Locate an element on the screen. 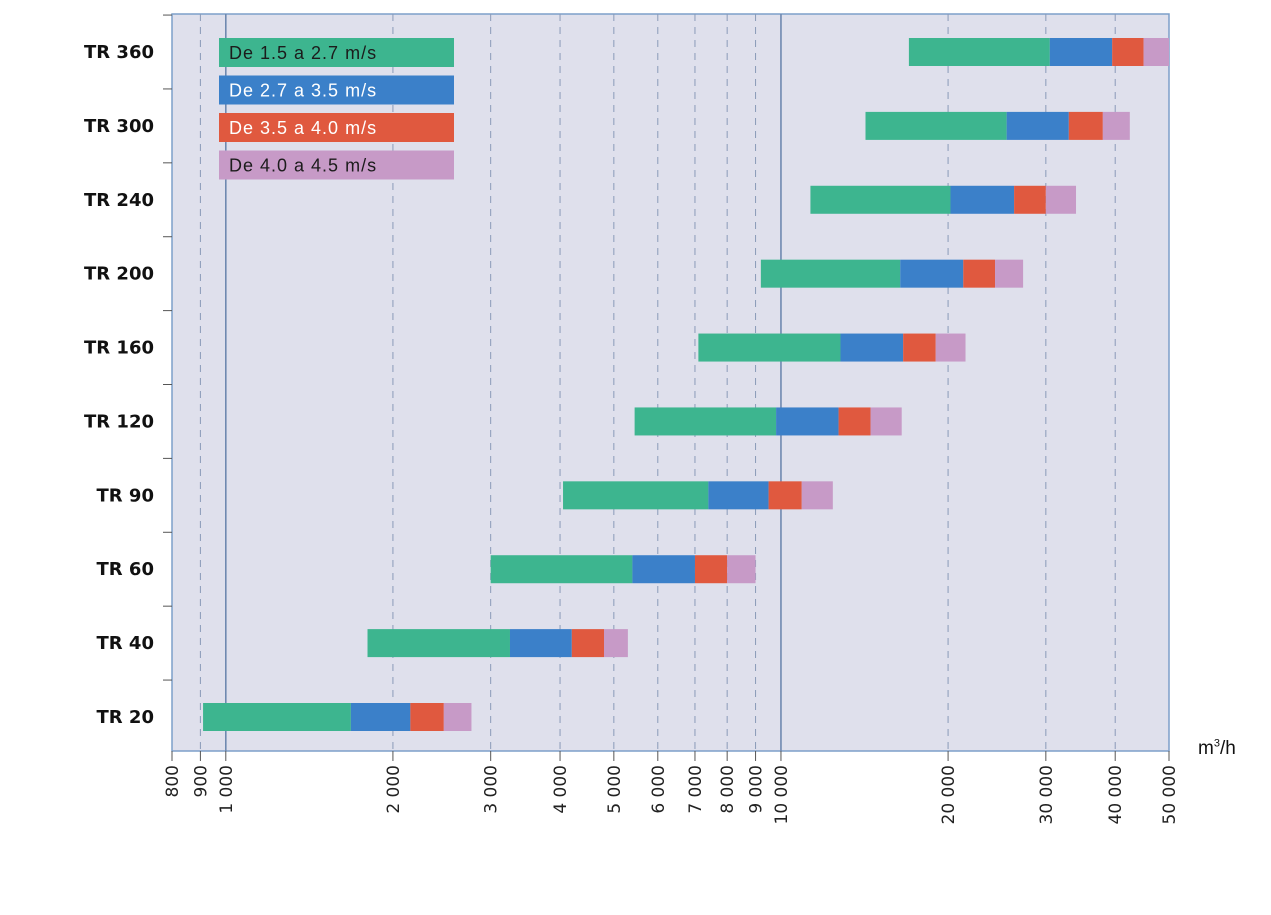  x-tick-label: 5 000 is located at coordinates (615, 789).